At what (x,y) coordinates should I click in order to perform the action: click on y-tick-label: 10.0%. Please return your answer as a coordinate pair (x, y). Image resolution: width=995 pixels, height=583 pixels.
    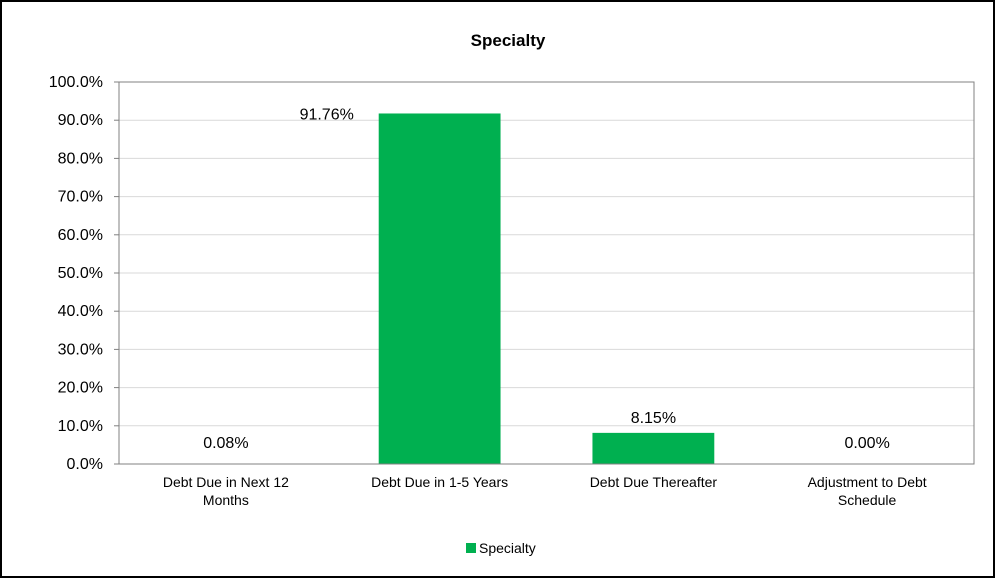
    Looking at the image, I should click on (80, 426).